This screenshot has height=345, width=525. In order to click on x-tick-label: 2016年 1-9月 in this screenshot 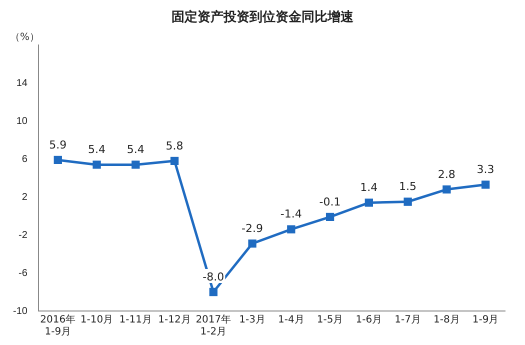, I will do `click(58, 326)`.